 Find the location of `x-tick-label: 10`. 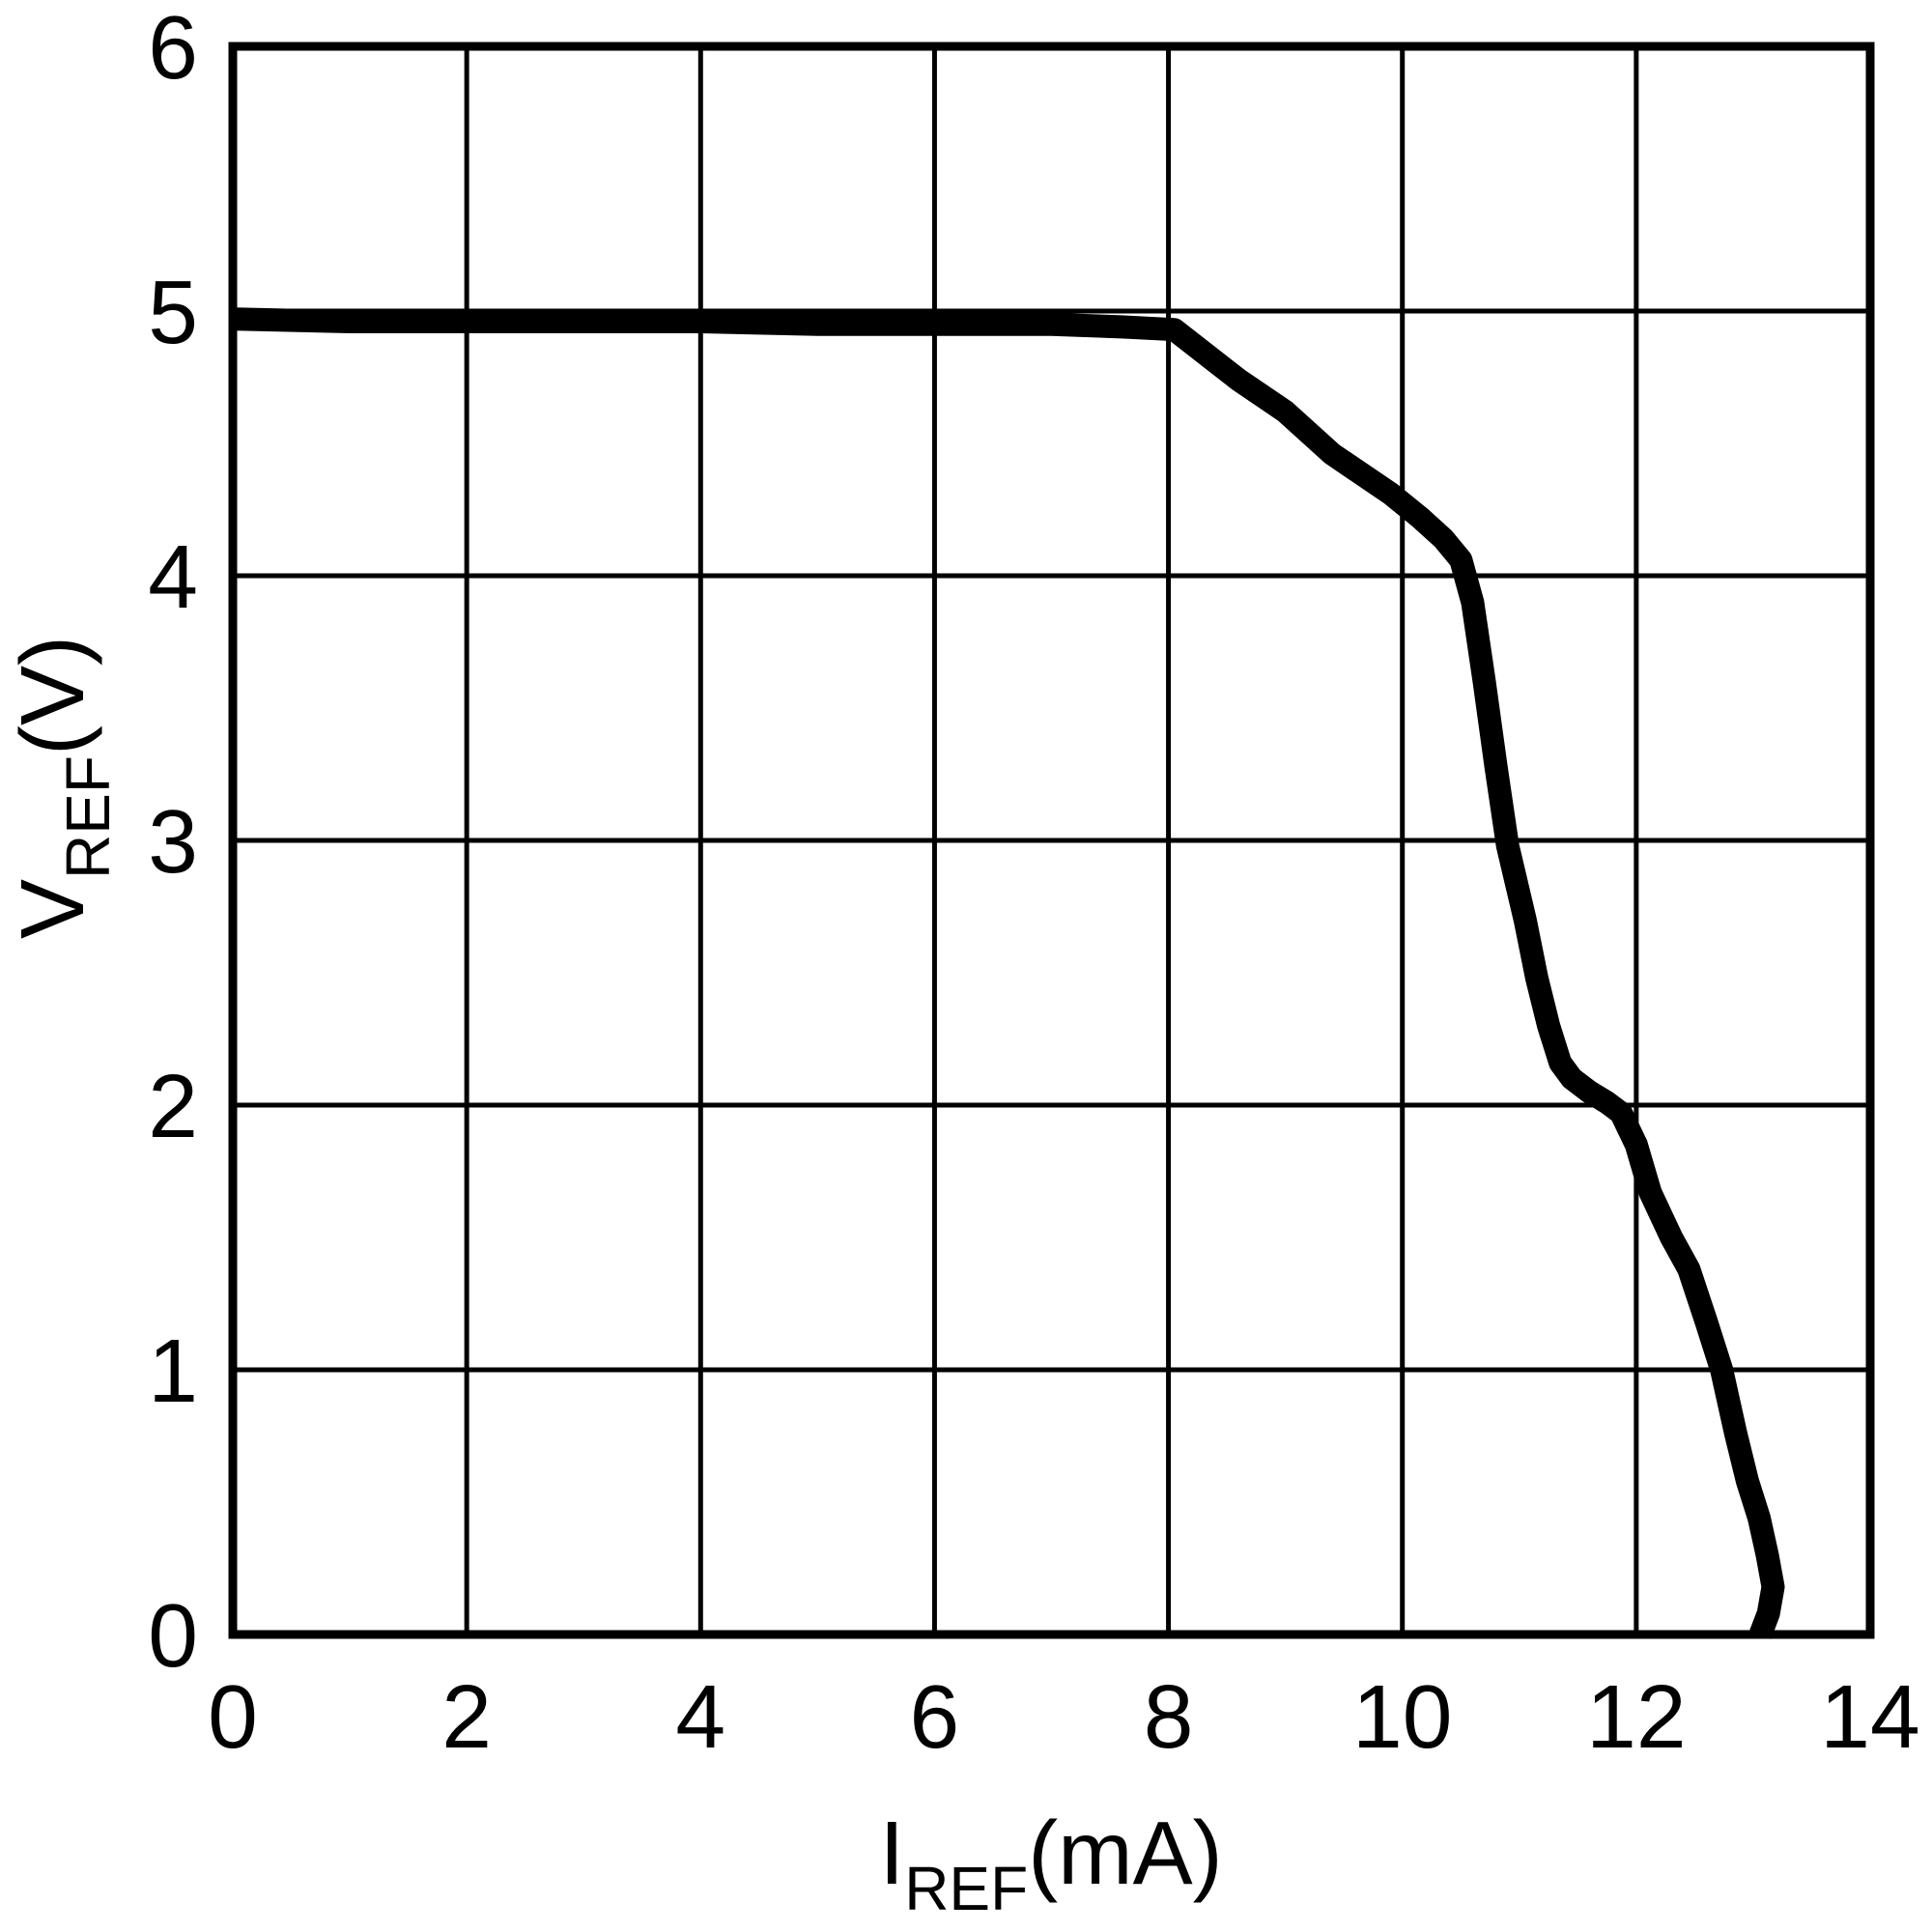

x-tick-label: 10 is located at coordinates (1402, 1716).